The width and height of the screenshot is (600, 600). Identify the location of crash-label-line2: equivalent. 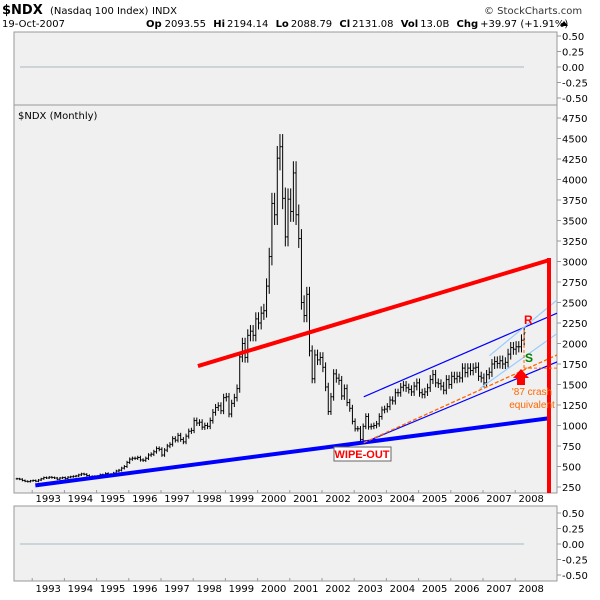
(532, 405).